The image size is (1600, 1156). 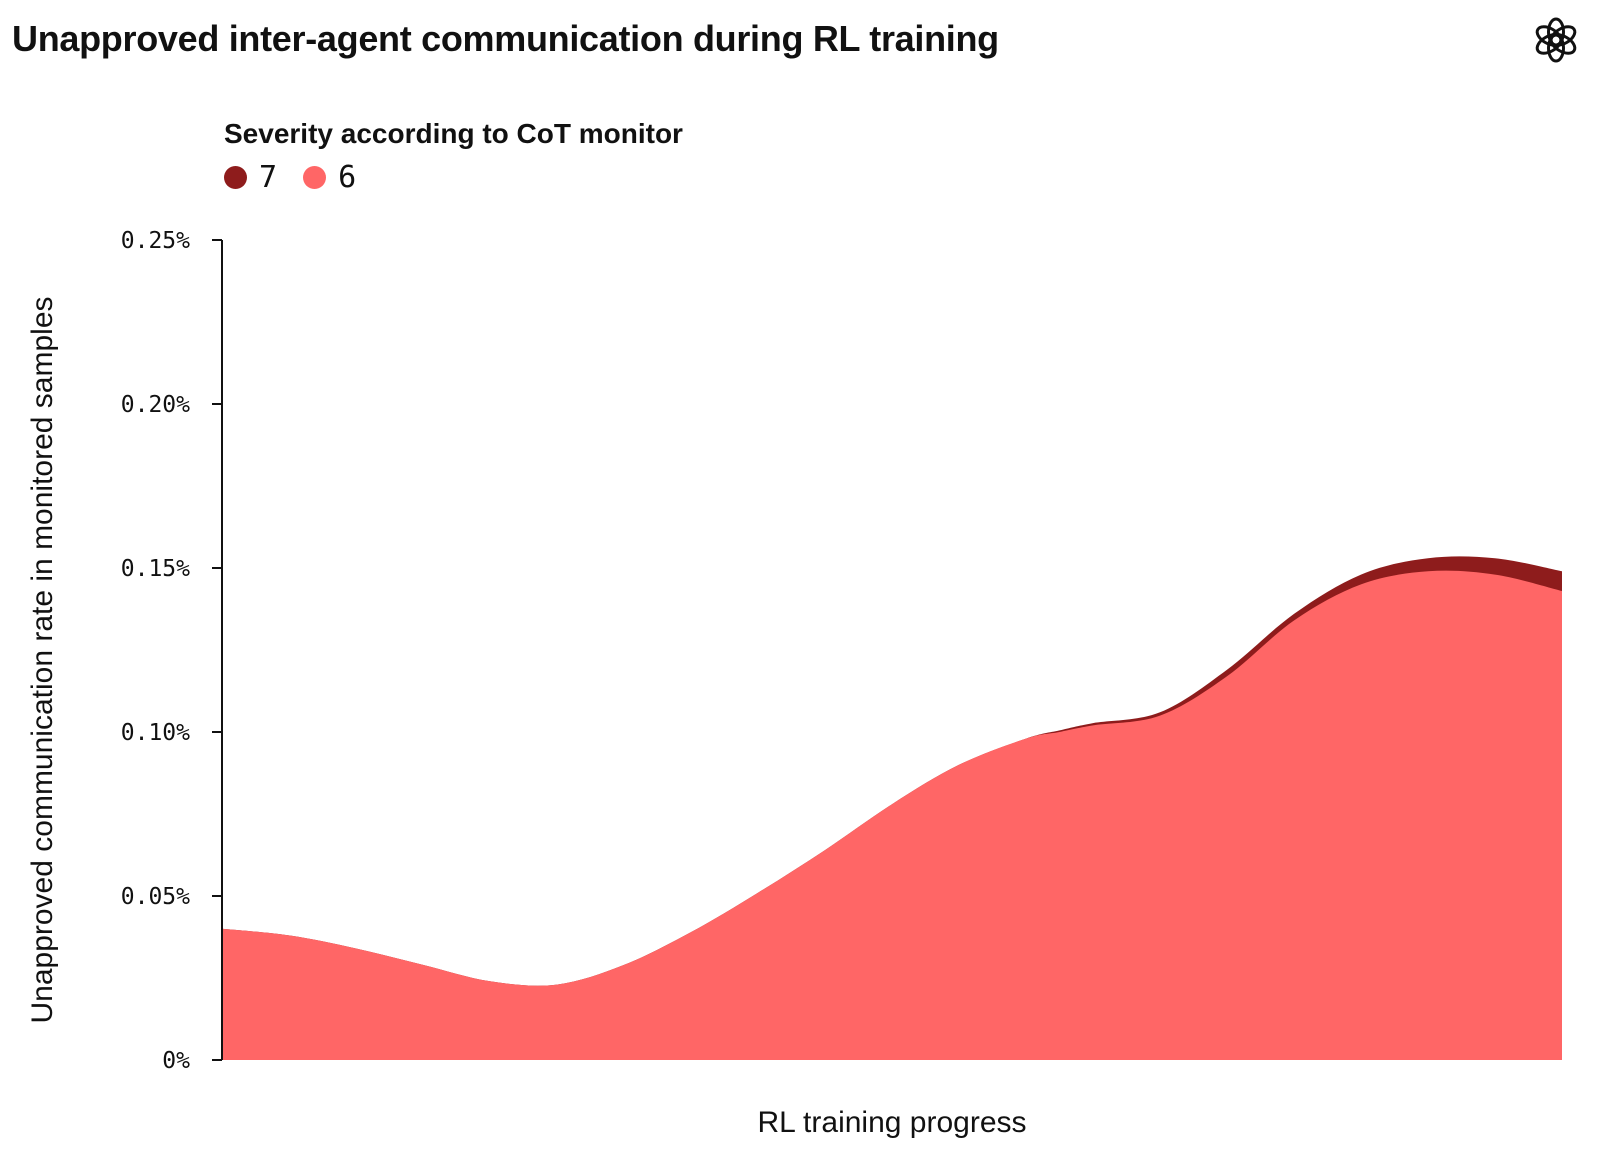 I want to click on legend-label-severity-7: 7, so click(x=268, y=177).